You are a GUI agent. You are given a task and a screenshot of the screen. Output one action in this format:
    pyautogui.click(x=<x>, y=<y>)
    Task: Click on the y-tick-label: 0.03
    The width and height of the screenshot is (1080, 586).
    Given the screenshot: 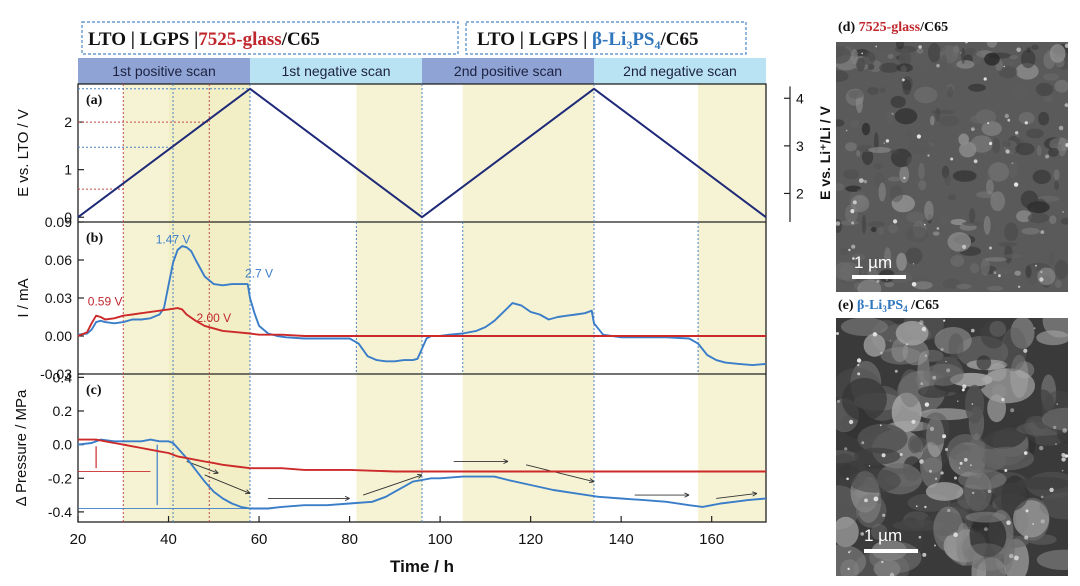 What is the action you would take?
    pyautogui.click(x=58, y=298)
    